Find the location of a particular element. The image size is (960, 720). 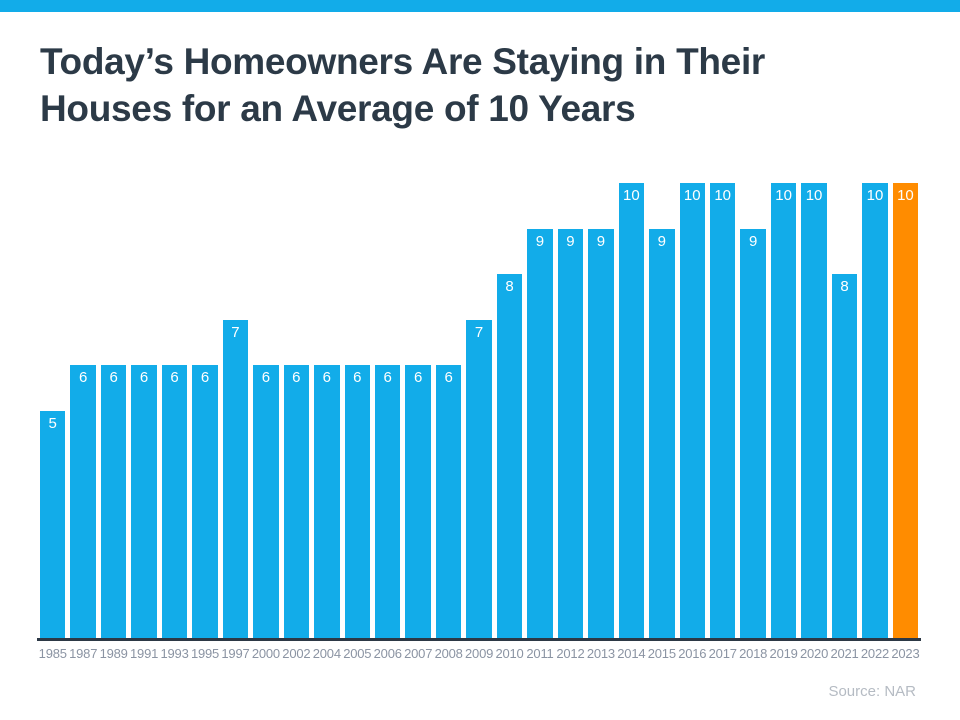

x-axis-label-2009: 2009 is located at coordinates (479, 653).